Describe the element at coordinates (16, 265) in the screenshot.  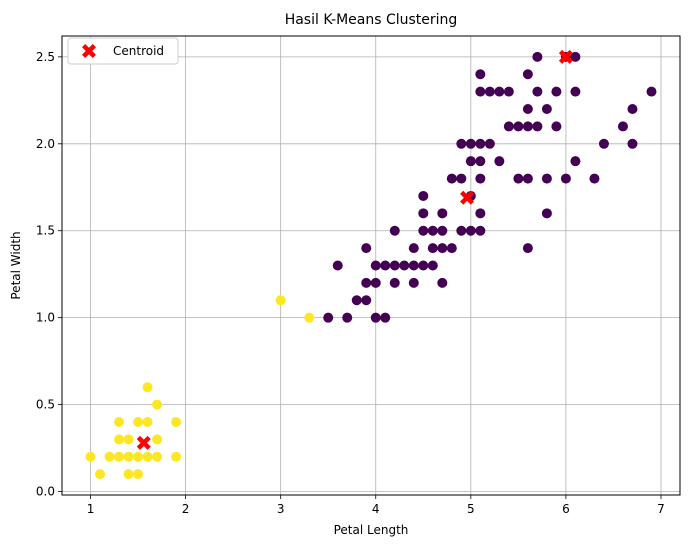
I see `y-axis-label: Petal Width` at that location.